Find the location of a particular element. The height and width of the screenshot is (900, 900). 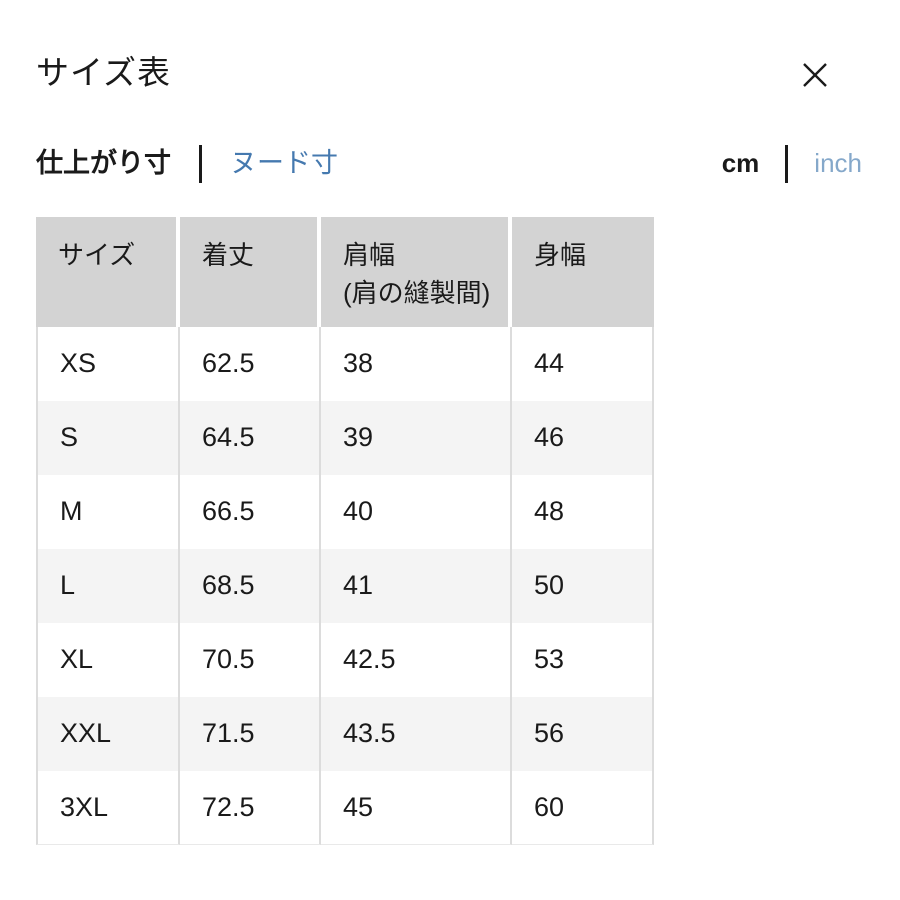

table-row-xs: XS 62.5 38 44 is located at coordinates (345, 363).